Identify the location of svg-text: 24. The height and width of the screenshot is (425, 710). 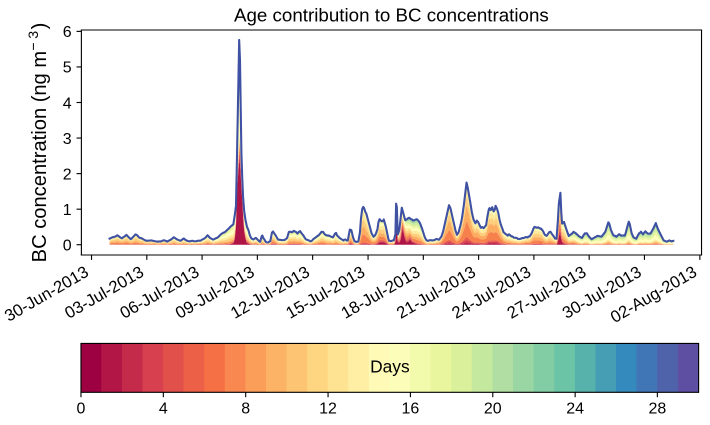
(575, 409).